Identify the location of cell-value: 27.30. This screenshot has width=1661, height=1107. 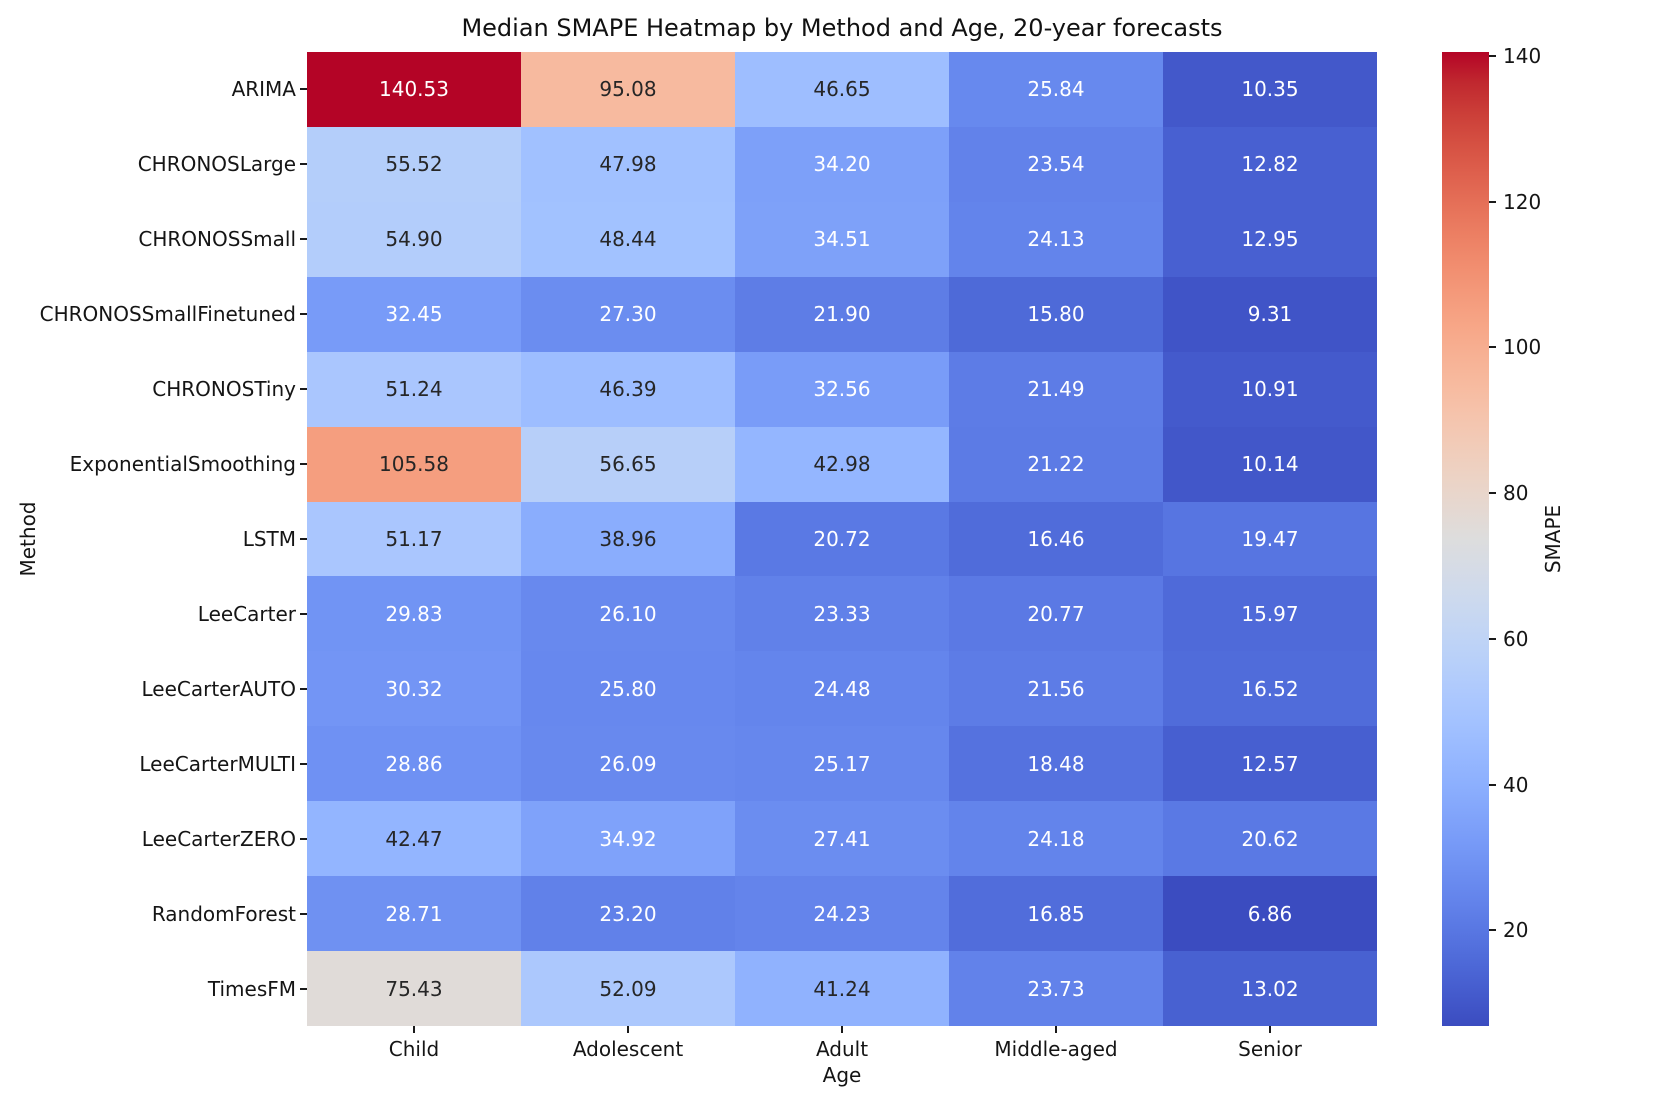
(628, 314).